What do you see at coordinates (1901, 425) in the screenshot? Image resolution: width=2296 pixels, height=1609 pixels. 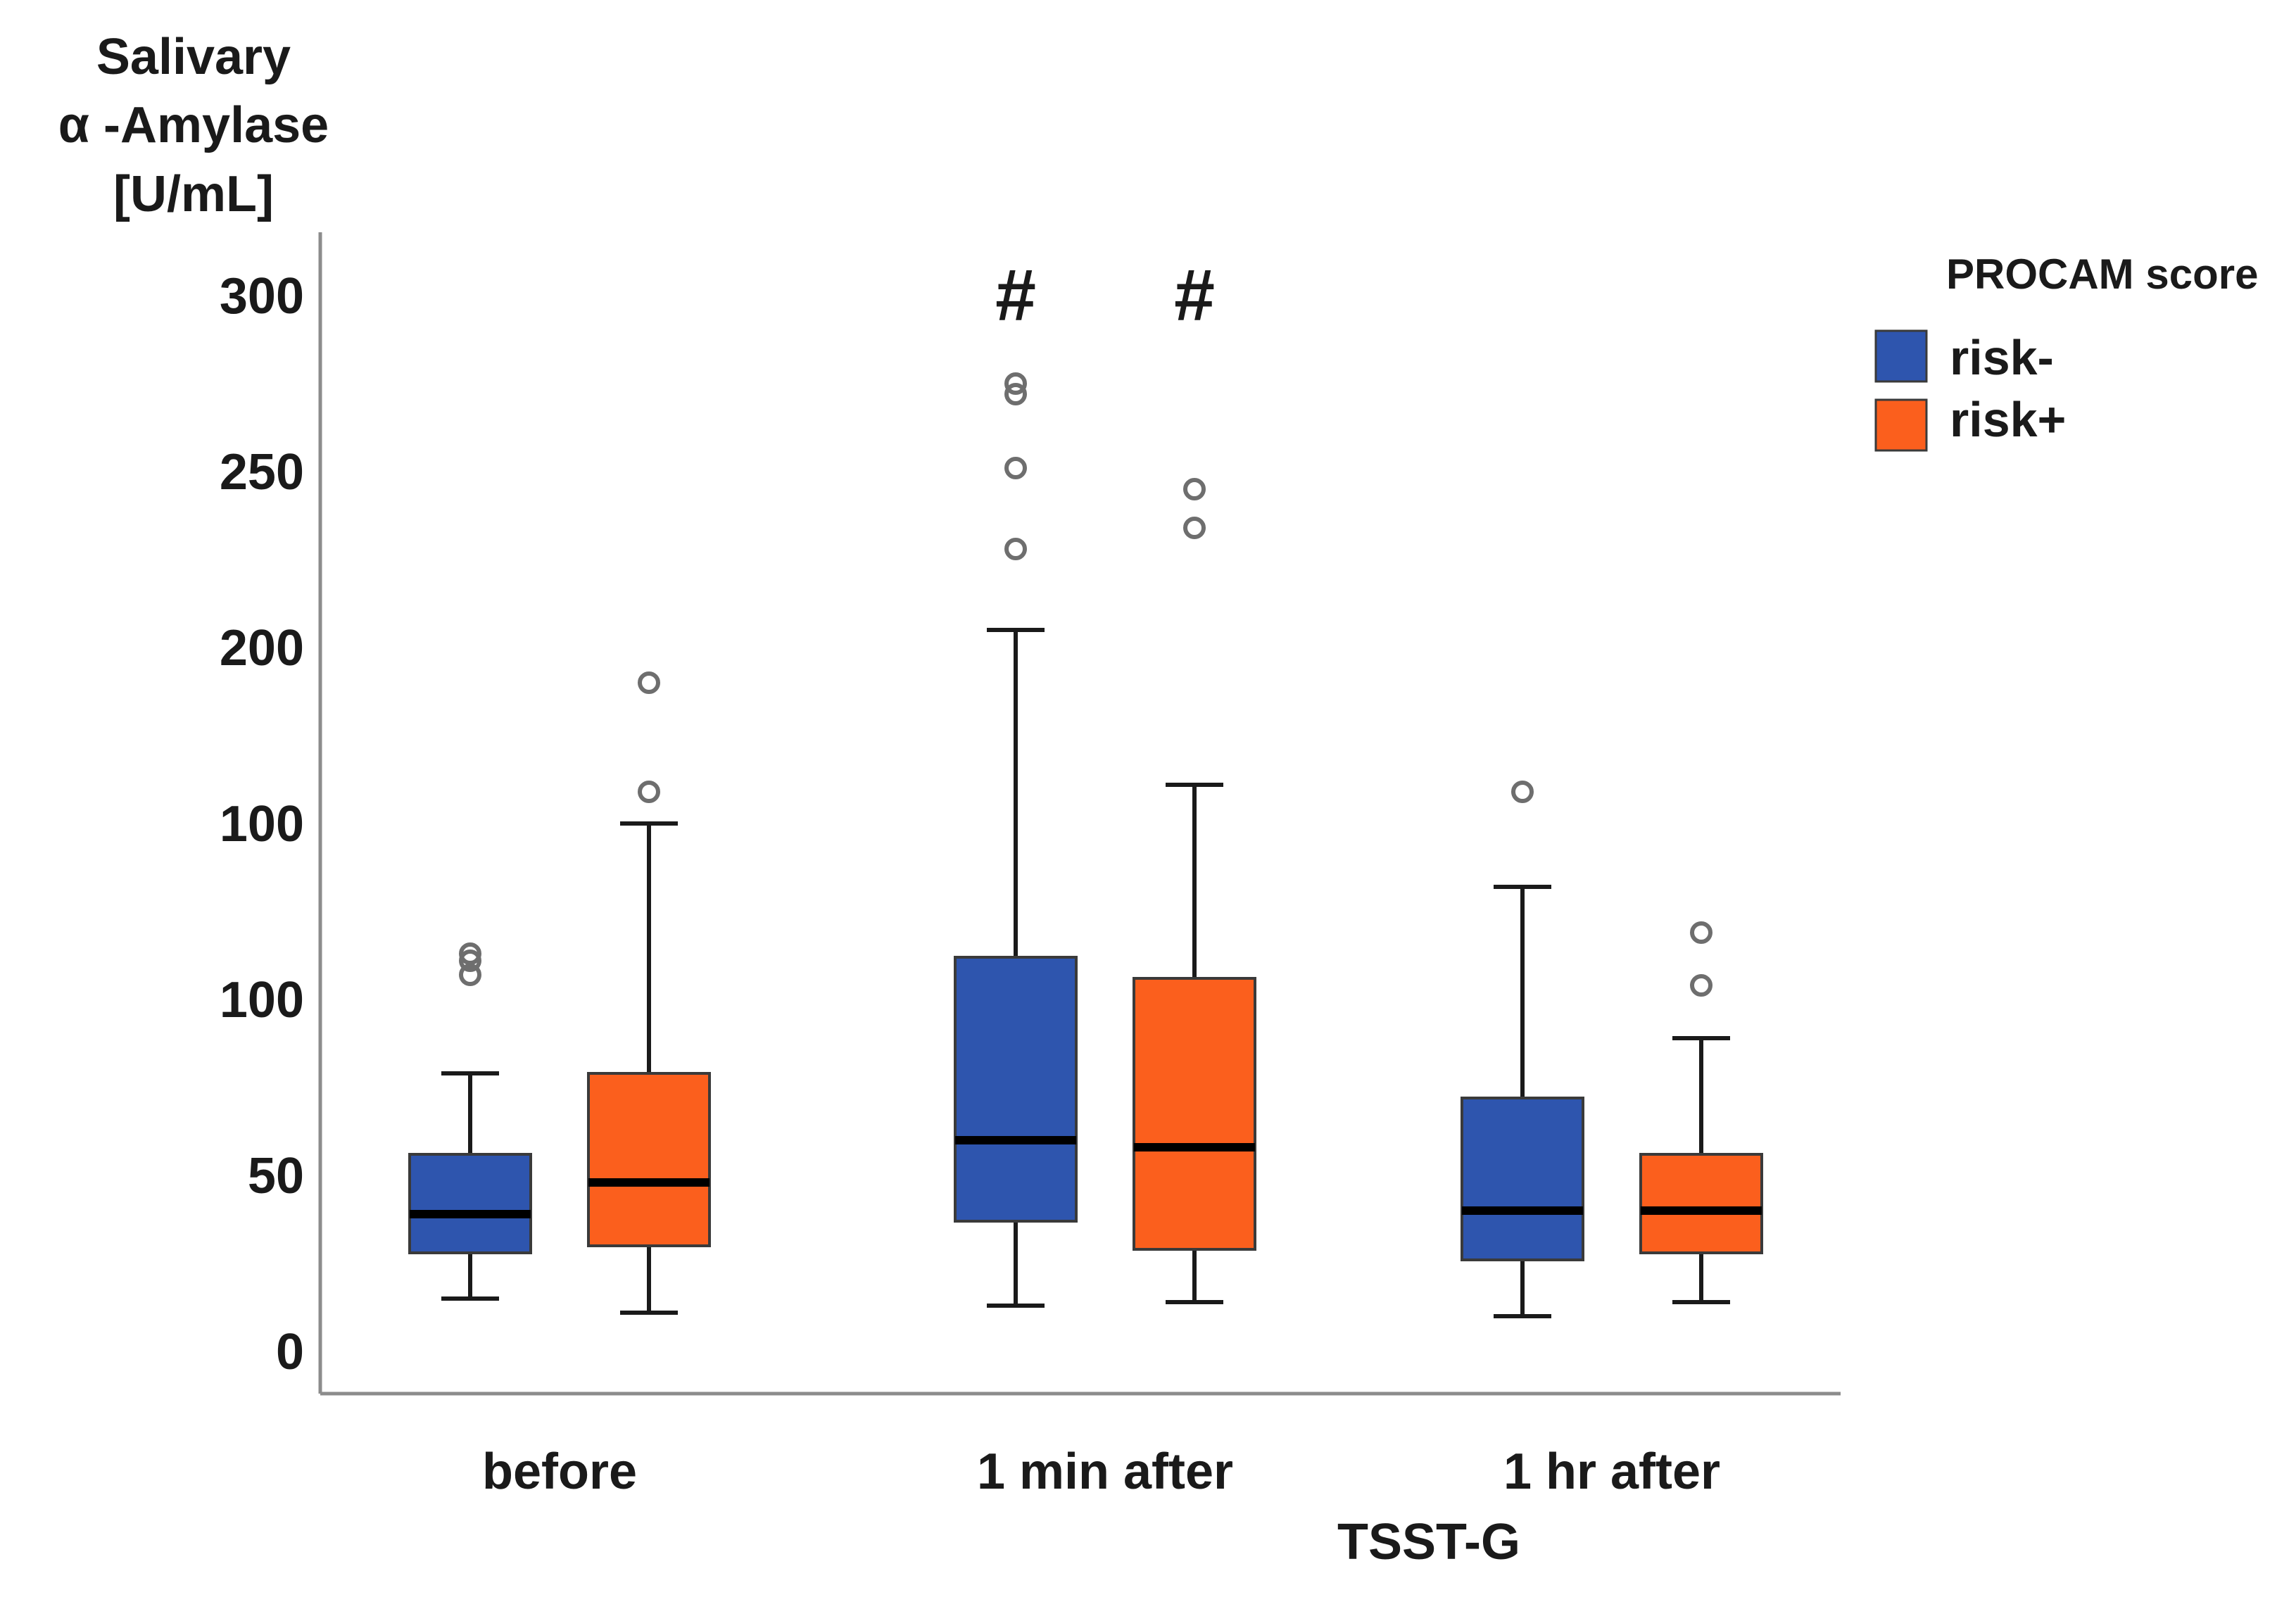 I see `legend-swatch-risk-plus` at bounding box center [1901, 425].